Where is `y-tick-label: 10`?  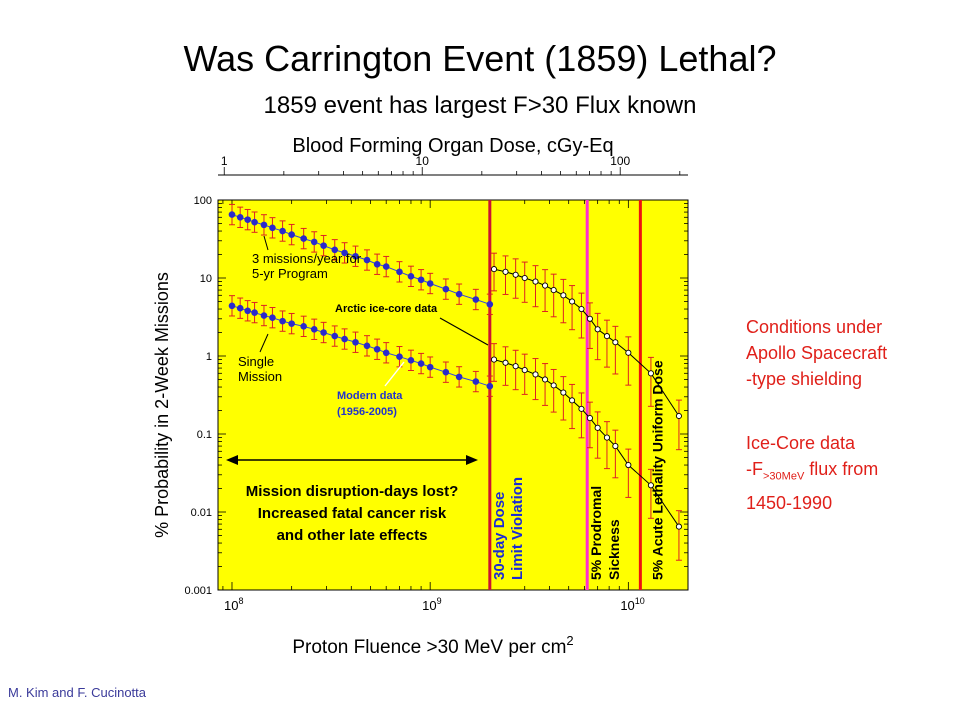
y-tick-label: 10 is located at coordinates (206, 279).